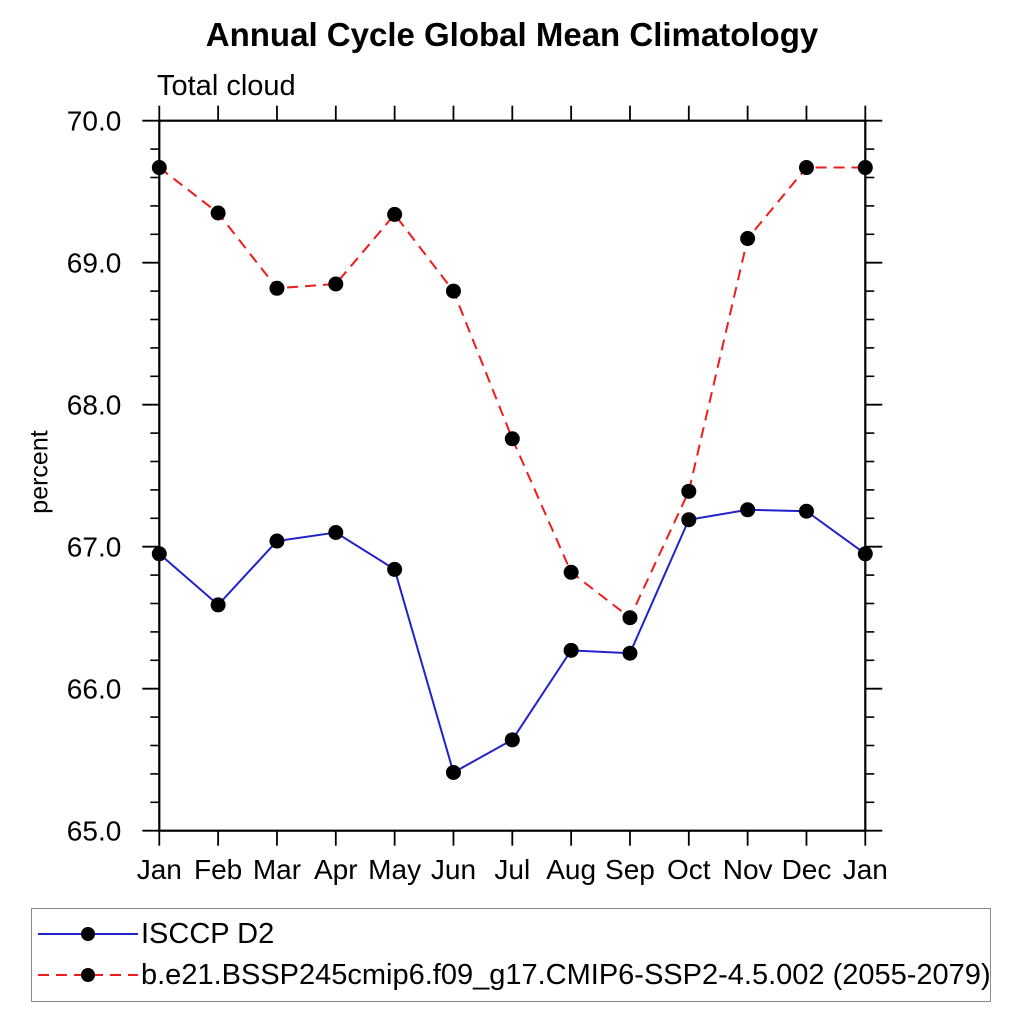 The image size is (1024, 1024). Describe the element at coordinates (218, 869) in the screenshot. I see `x-tick-label: Feb` at that location.